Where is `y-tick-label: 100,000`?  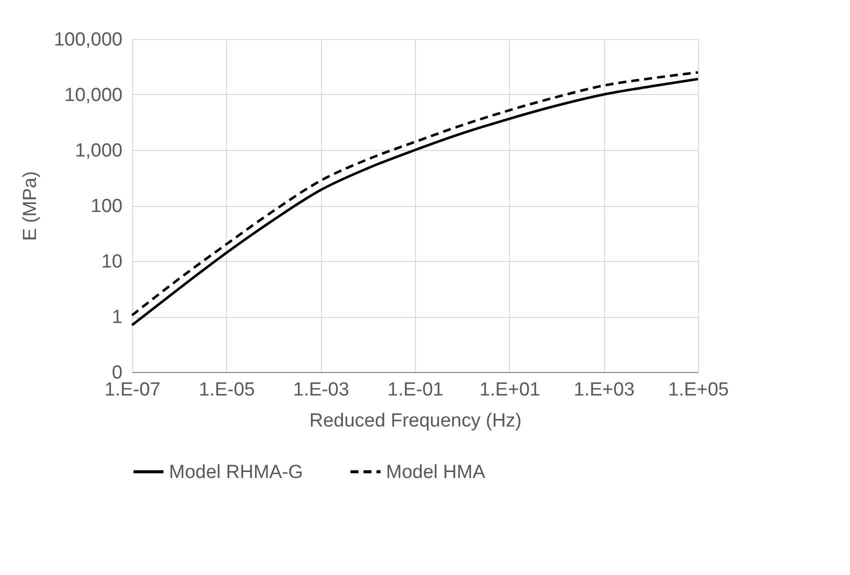
y-tick-label: 100,000 is located at coordinates (88, 40).